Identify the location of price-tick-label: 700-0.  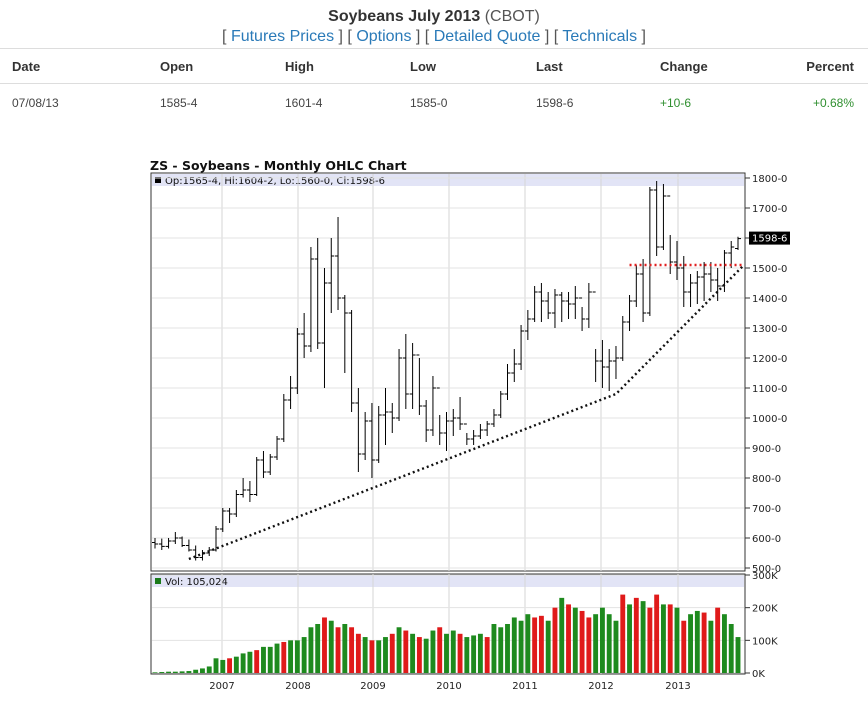
(766, 509).